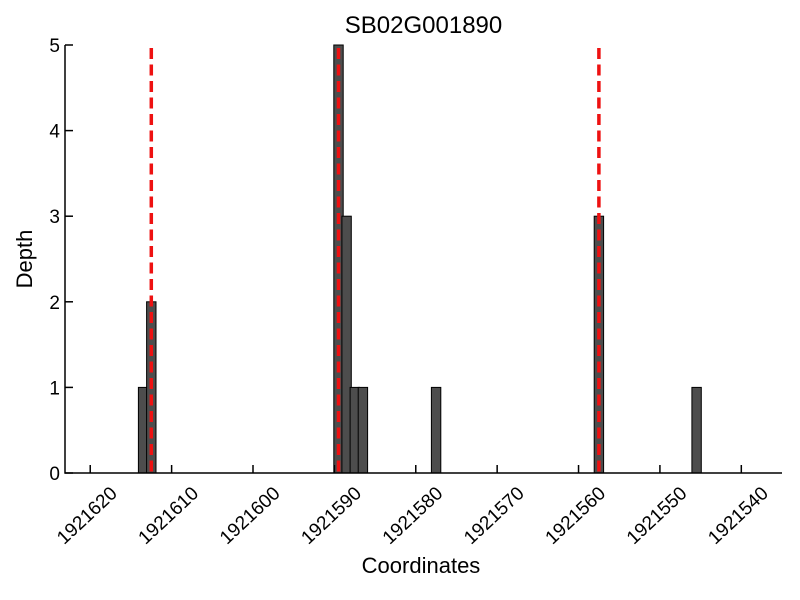  What do you see at coordinates (87, 516) in the screenshot?
I see `x-tick-label: 1921620` at bounding box center [87, 516].